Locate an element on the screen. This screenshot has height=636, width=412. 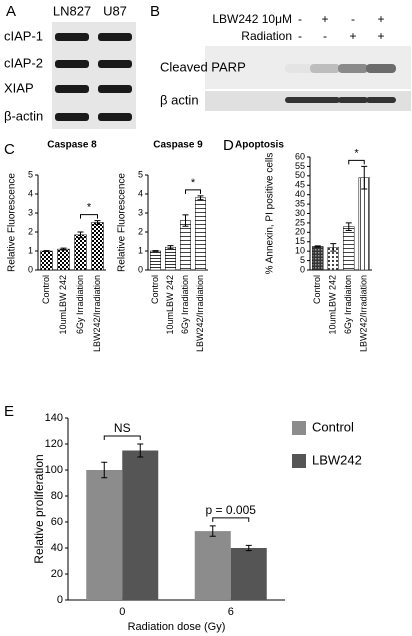
panel-letter: B is located at coordinates (155, 11).